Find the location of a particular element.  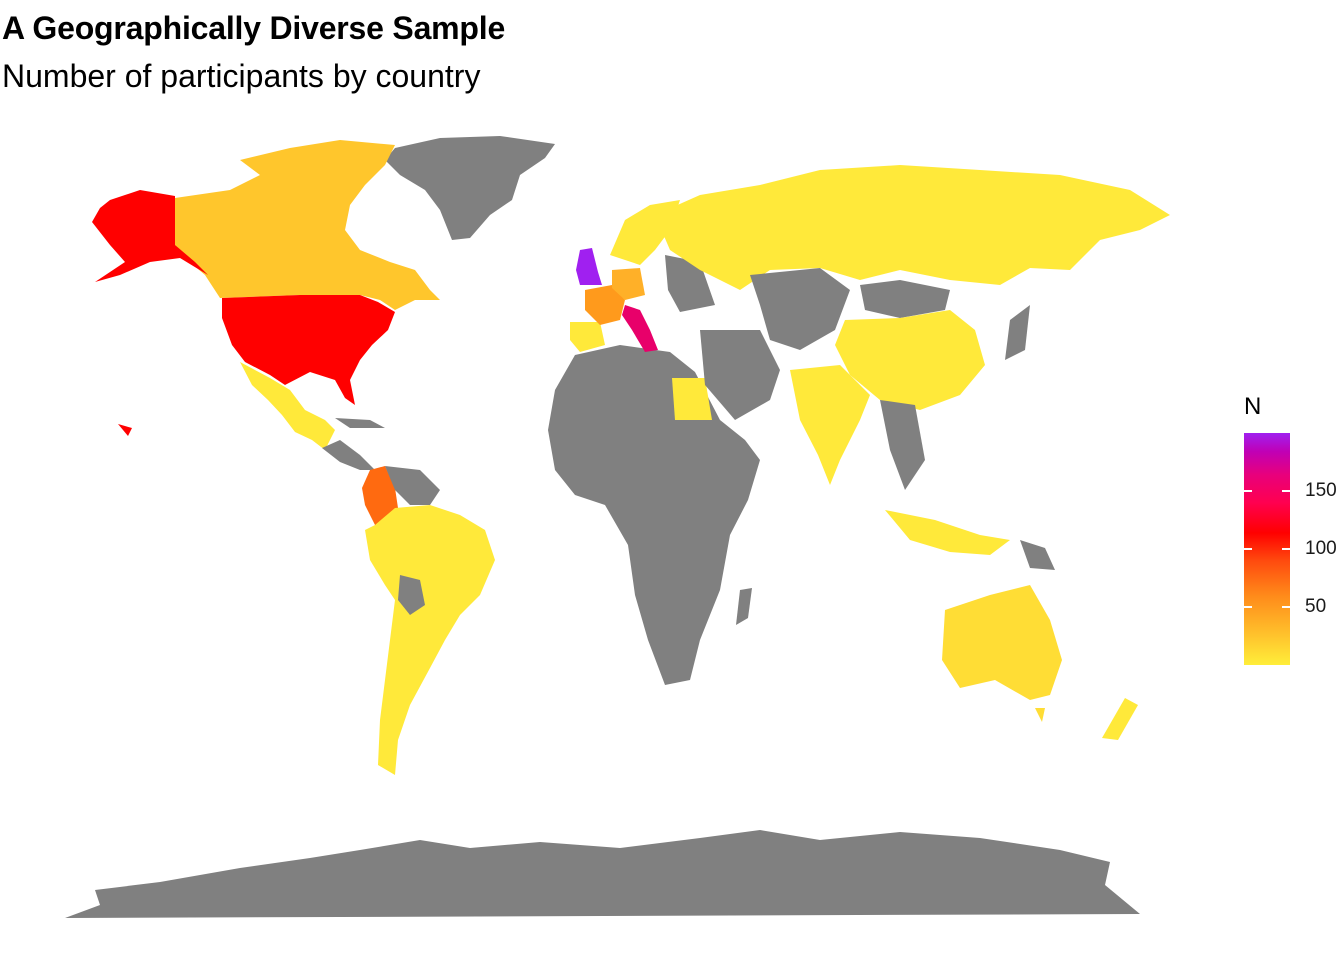

france is located at coordinates (605, 305).